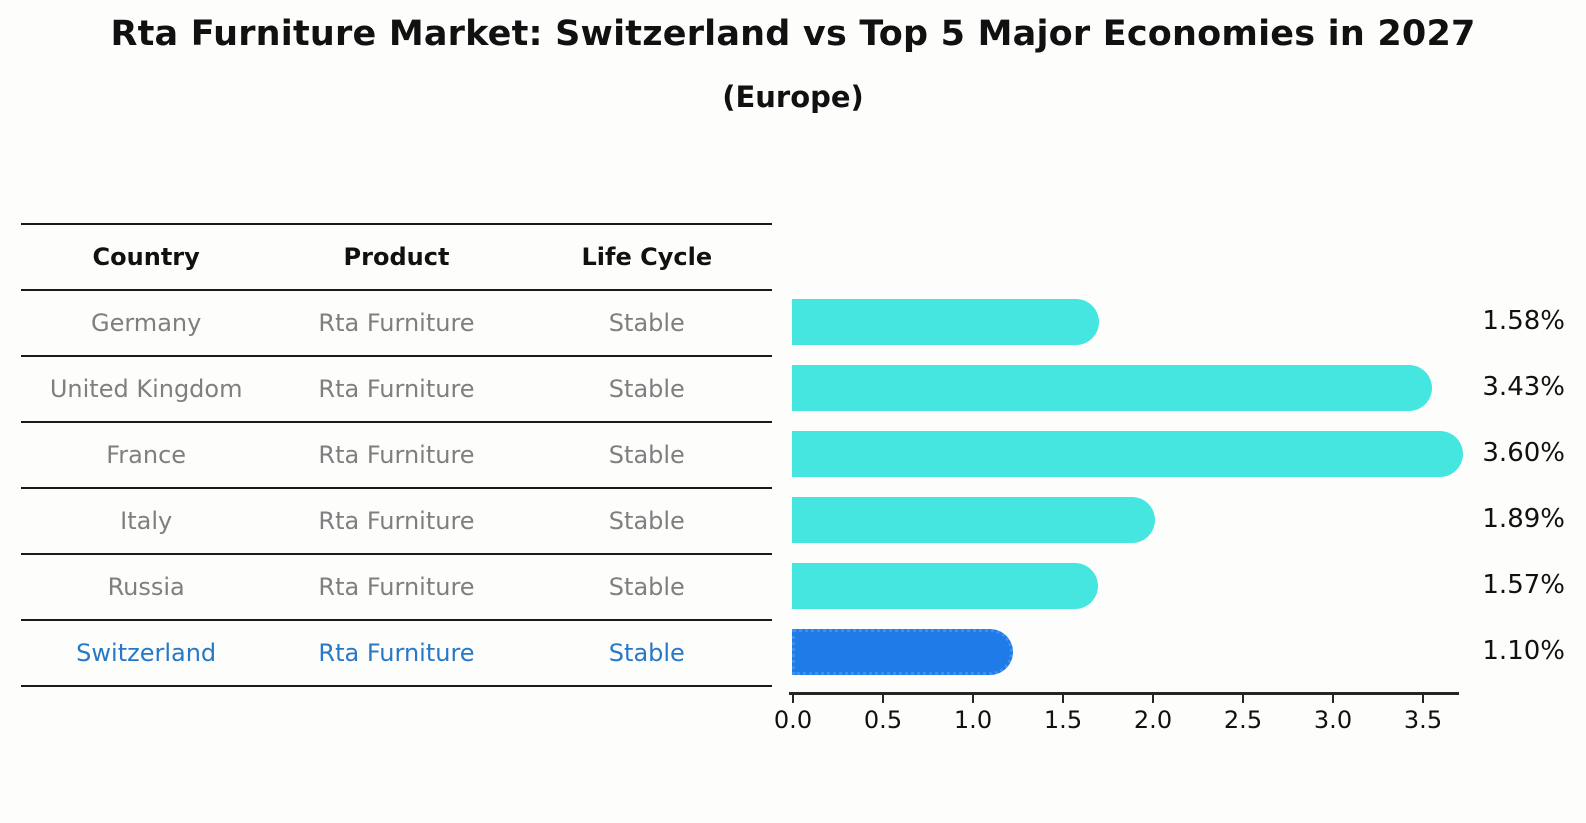 This screenshot has width=1586, height=823. What do you see at coordinates (1523, 519) in the screenshot?
I see `value-label-italy: 1.89%` at bounding box center [1523, 519].